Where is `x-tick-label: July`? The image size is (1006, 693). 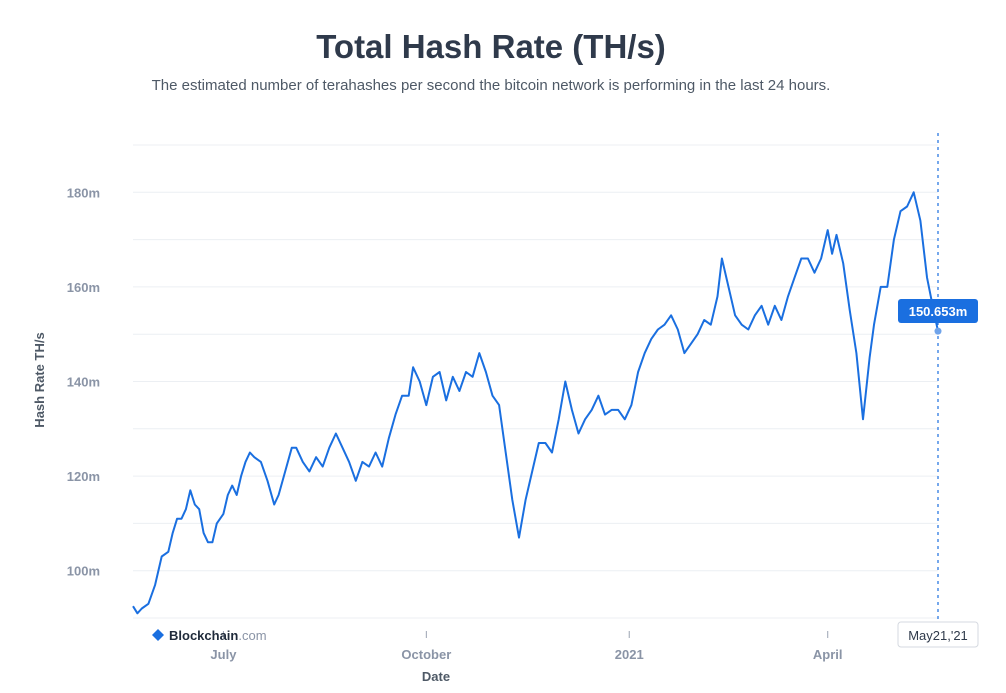
x-tick-label: July is located at coordinates (223, 654).